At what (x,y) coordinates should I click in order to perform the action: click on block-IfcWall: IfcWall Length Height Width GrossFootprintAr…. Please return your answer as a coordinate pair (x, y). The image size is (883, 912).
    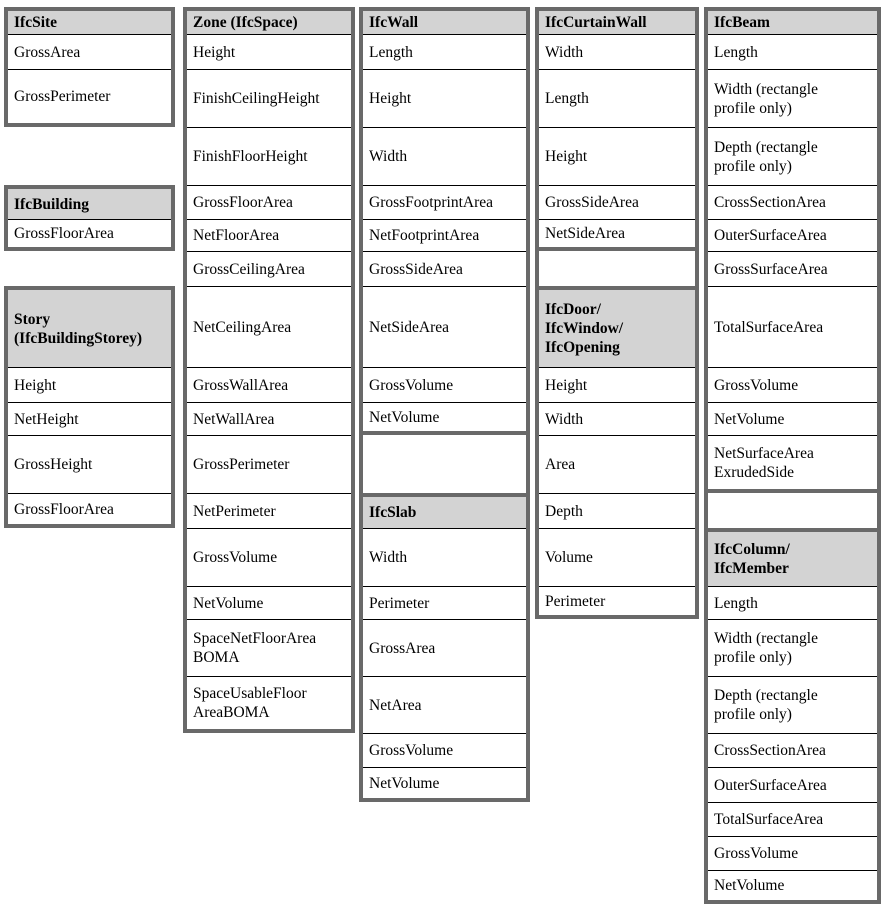
    Looking at the image, I should click on (444, 221).